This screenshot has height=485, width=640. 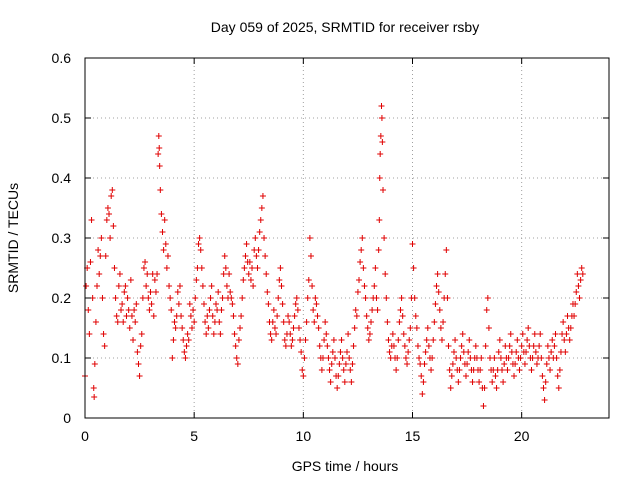 What do you see at coordinates (522, 436) in the screenshot?
I see `x-tick-label: 20` at bounding box center [522, 436].